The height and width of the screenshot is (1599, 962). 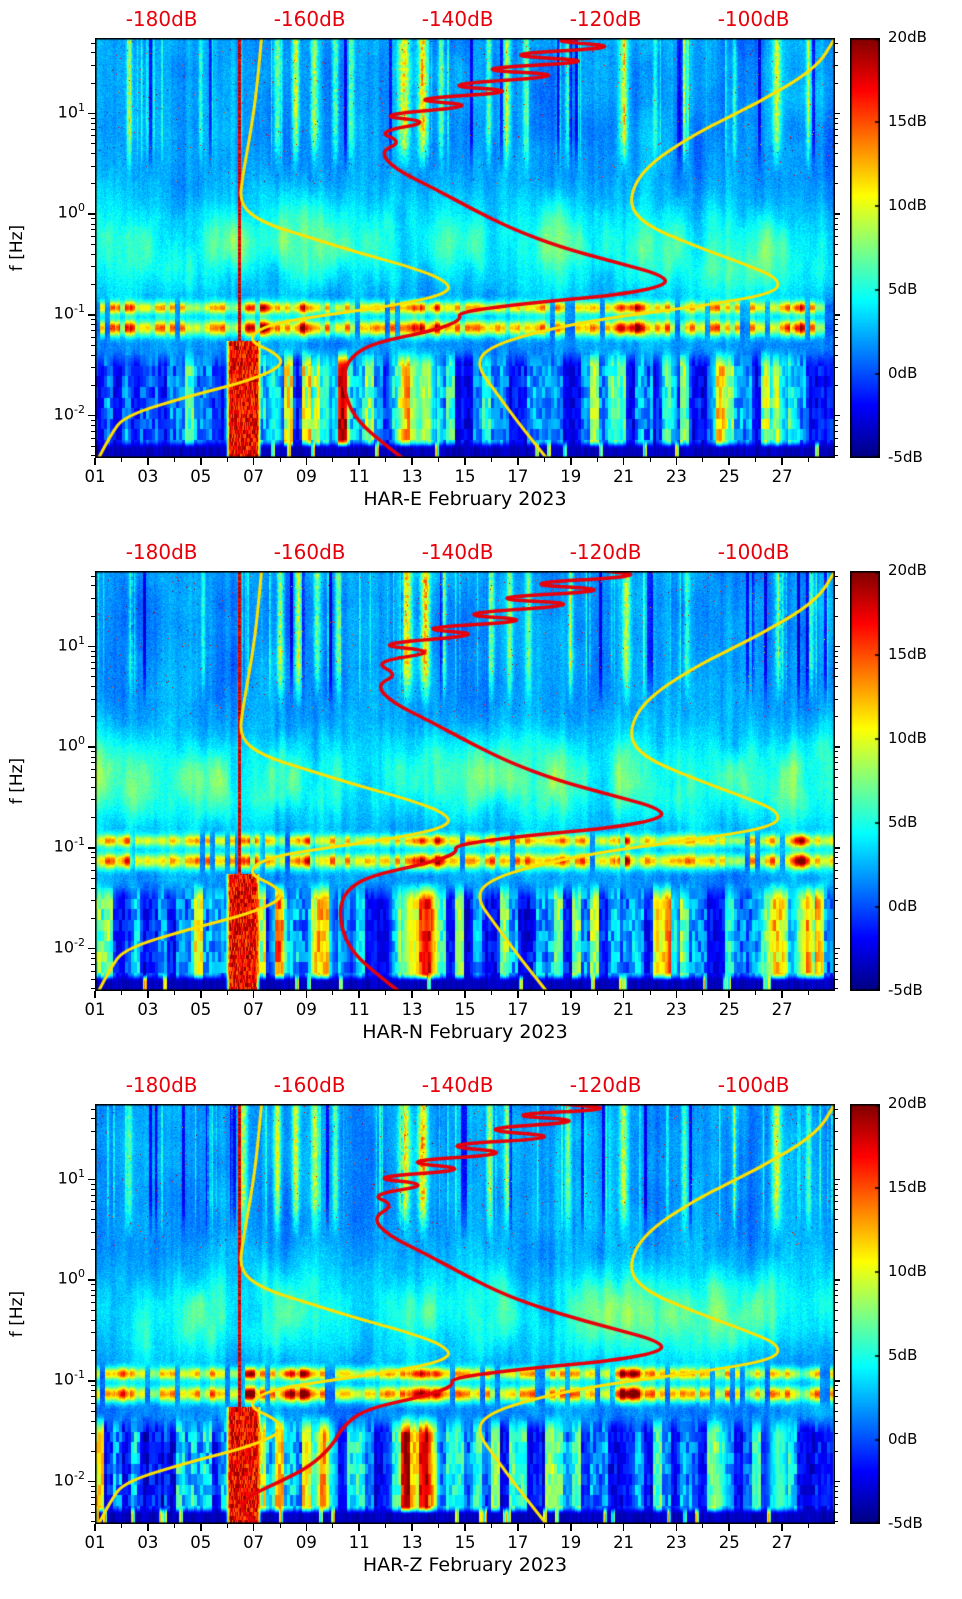 I want to click on x-tick-label: 17, so click(x=518, y=476).